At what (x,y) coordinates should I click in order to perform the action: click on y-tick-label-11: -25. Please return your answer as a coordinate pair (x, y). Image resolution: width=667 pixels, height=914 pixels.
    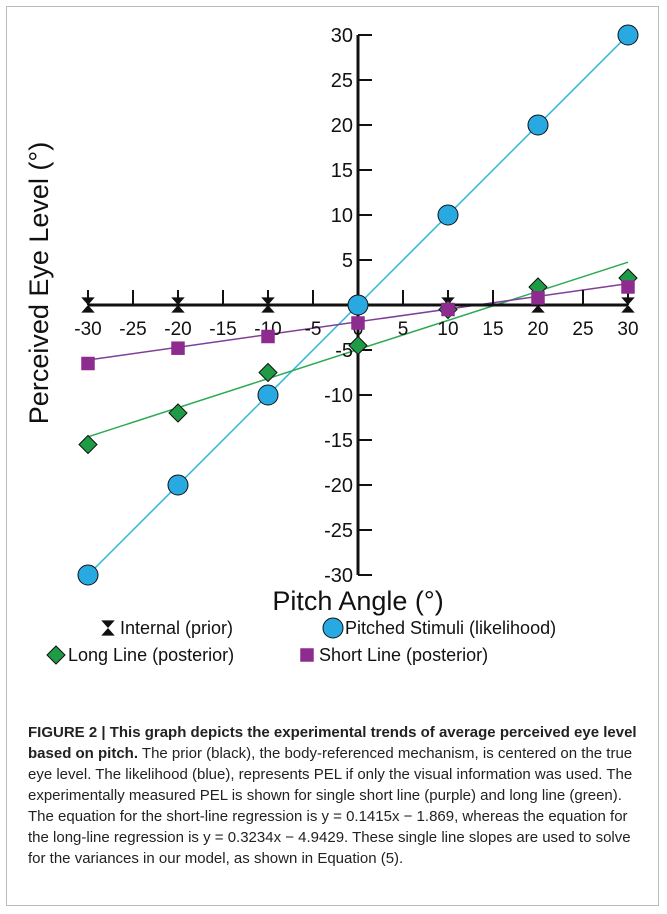
    Looking at the image, I should click on (338, 531).